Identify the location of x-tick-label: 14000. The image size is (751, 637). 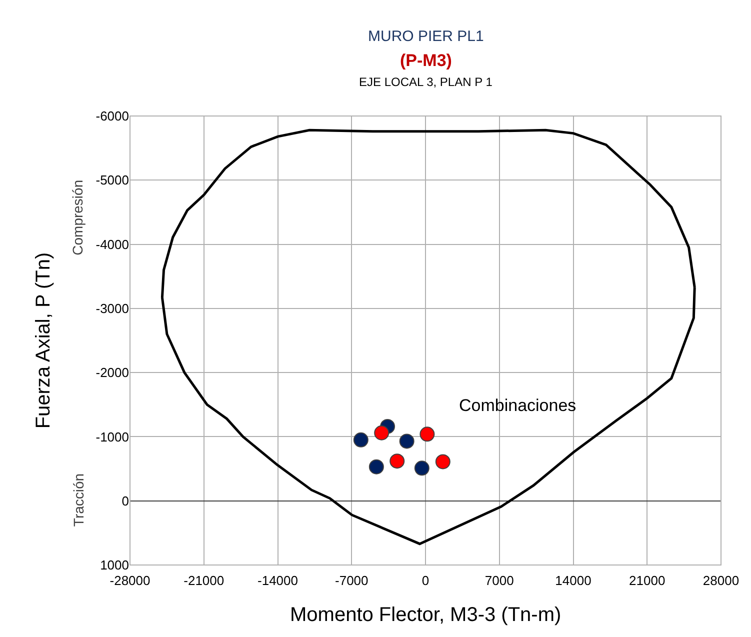
(573, 580).